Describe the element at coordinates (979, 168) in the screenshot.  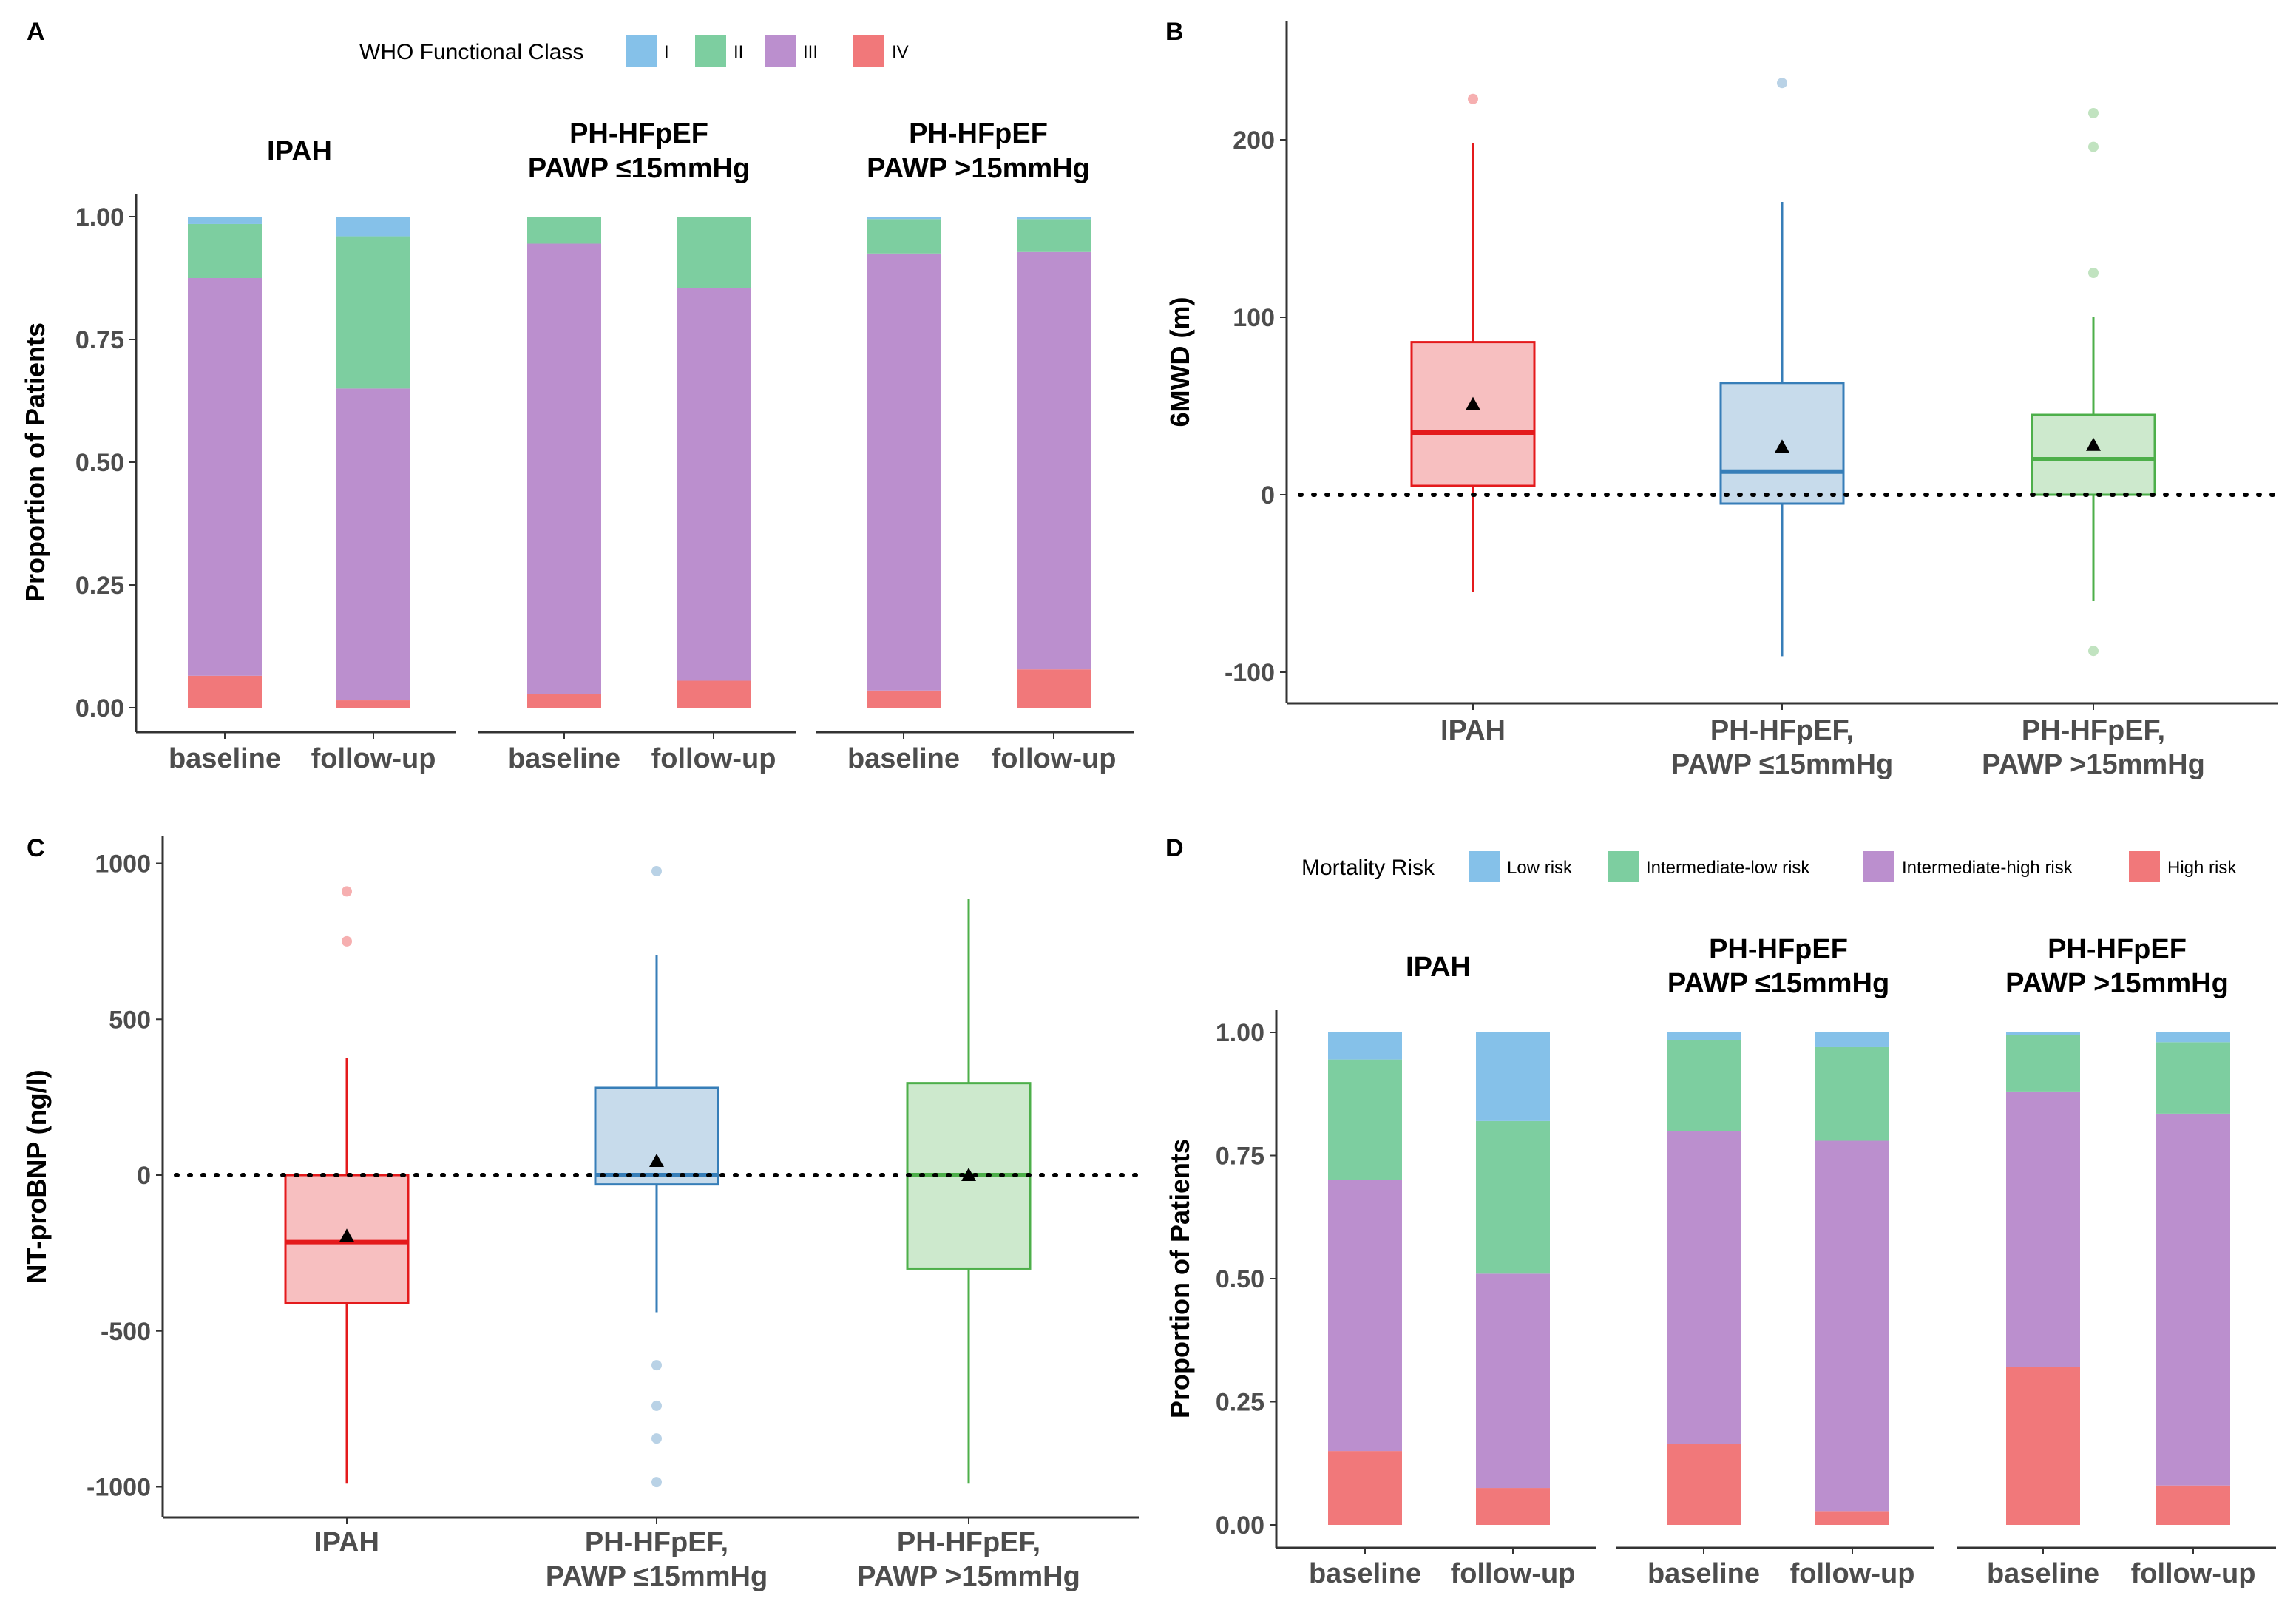
I see `facet-title: PAWP >15mmHg` at that location.